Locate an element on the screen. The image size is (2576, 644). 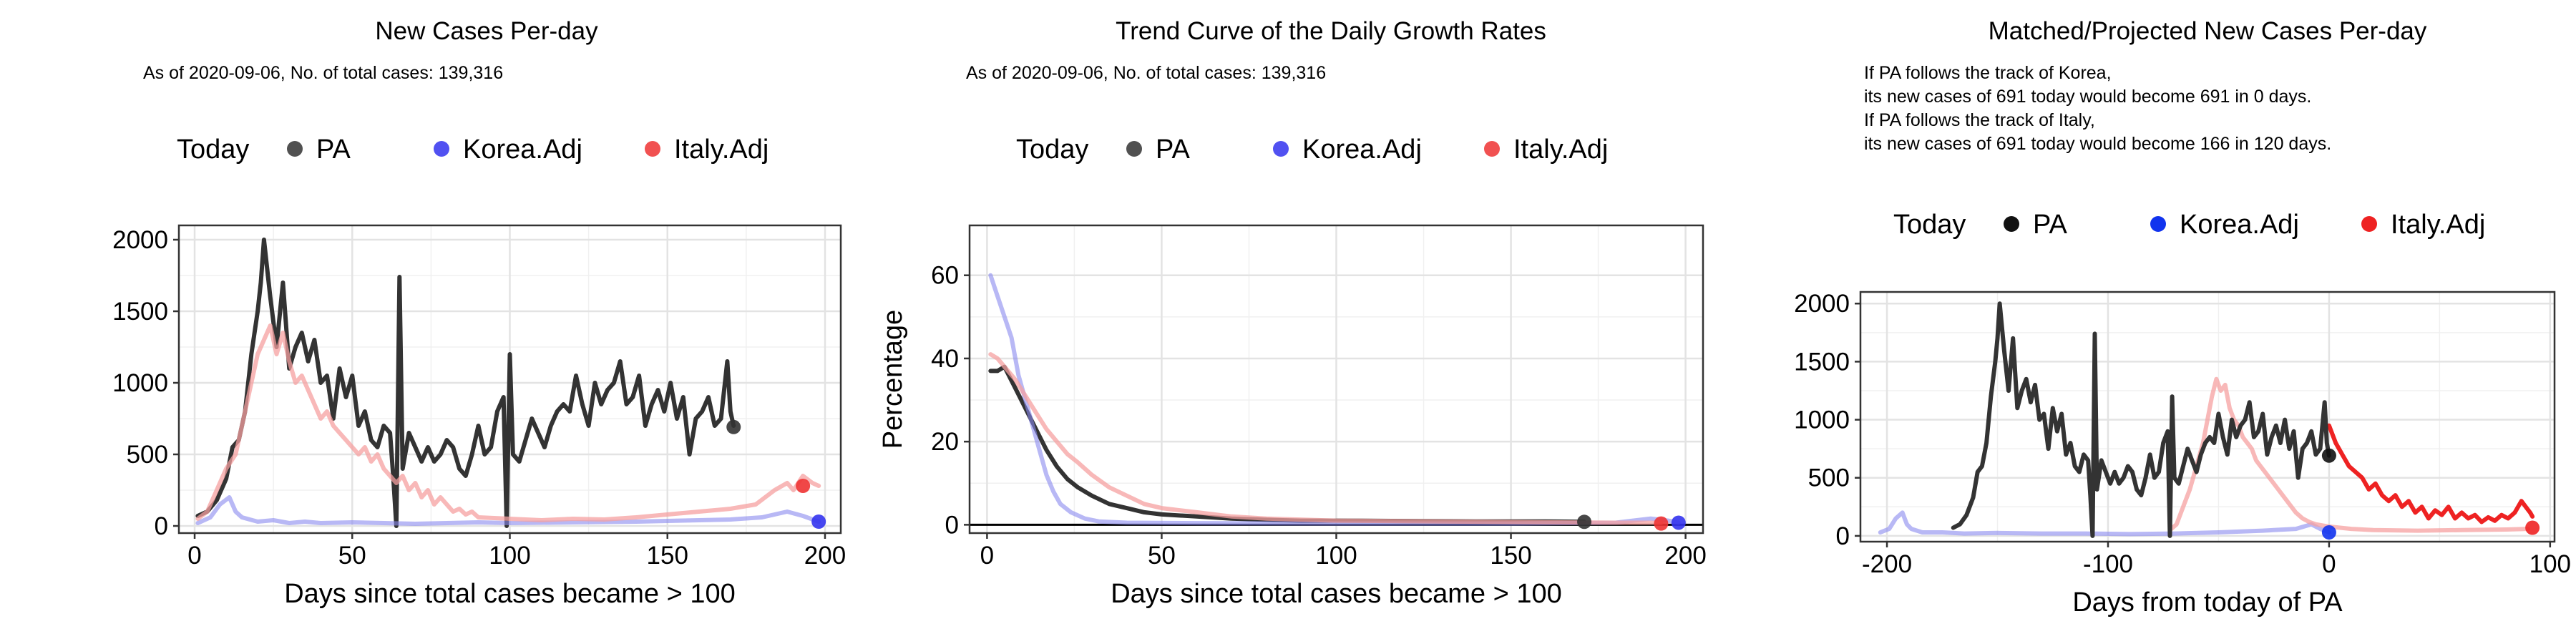
chart-title: Matched/Projected New Cases Per-day is located at coordinates (2208, 31).